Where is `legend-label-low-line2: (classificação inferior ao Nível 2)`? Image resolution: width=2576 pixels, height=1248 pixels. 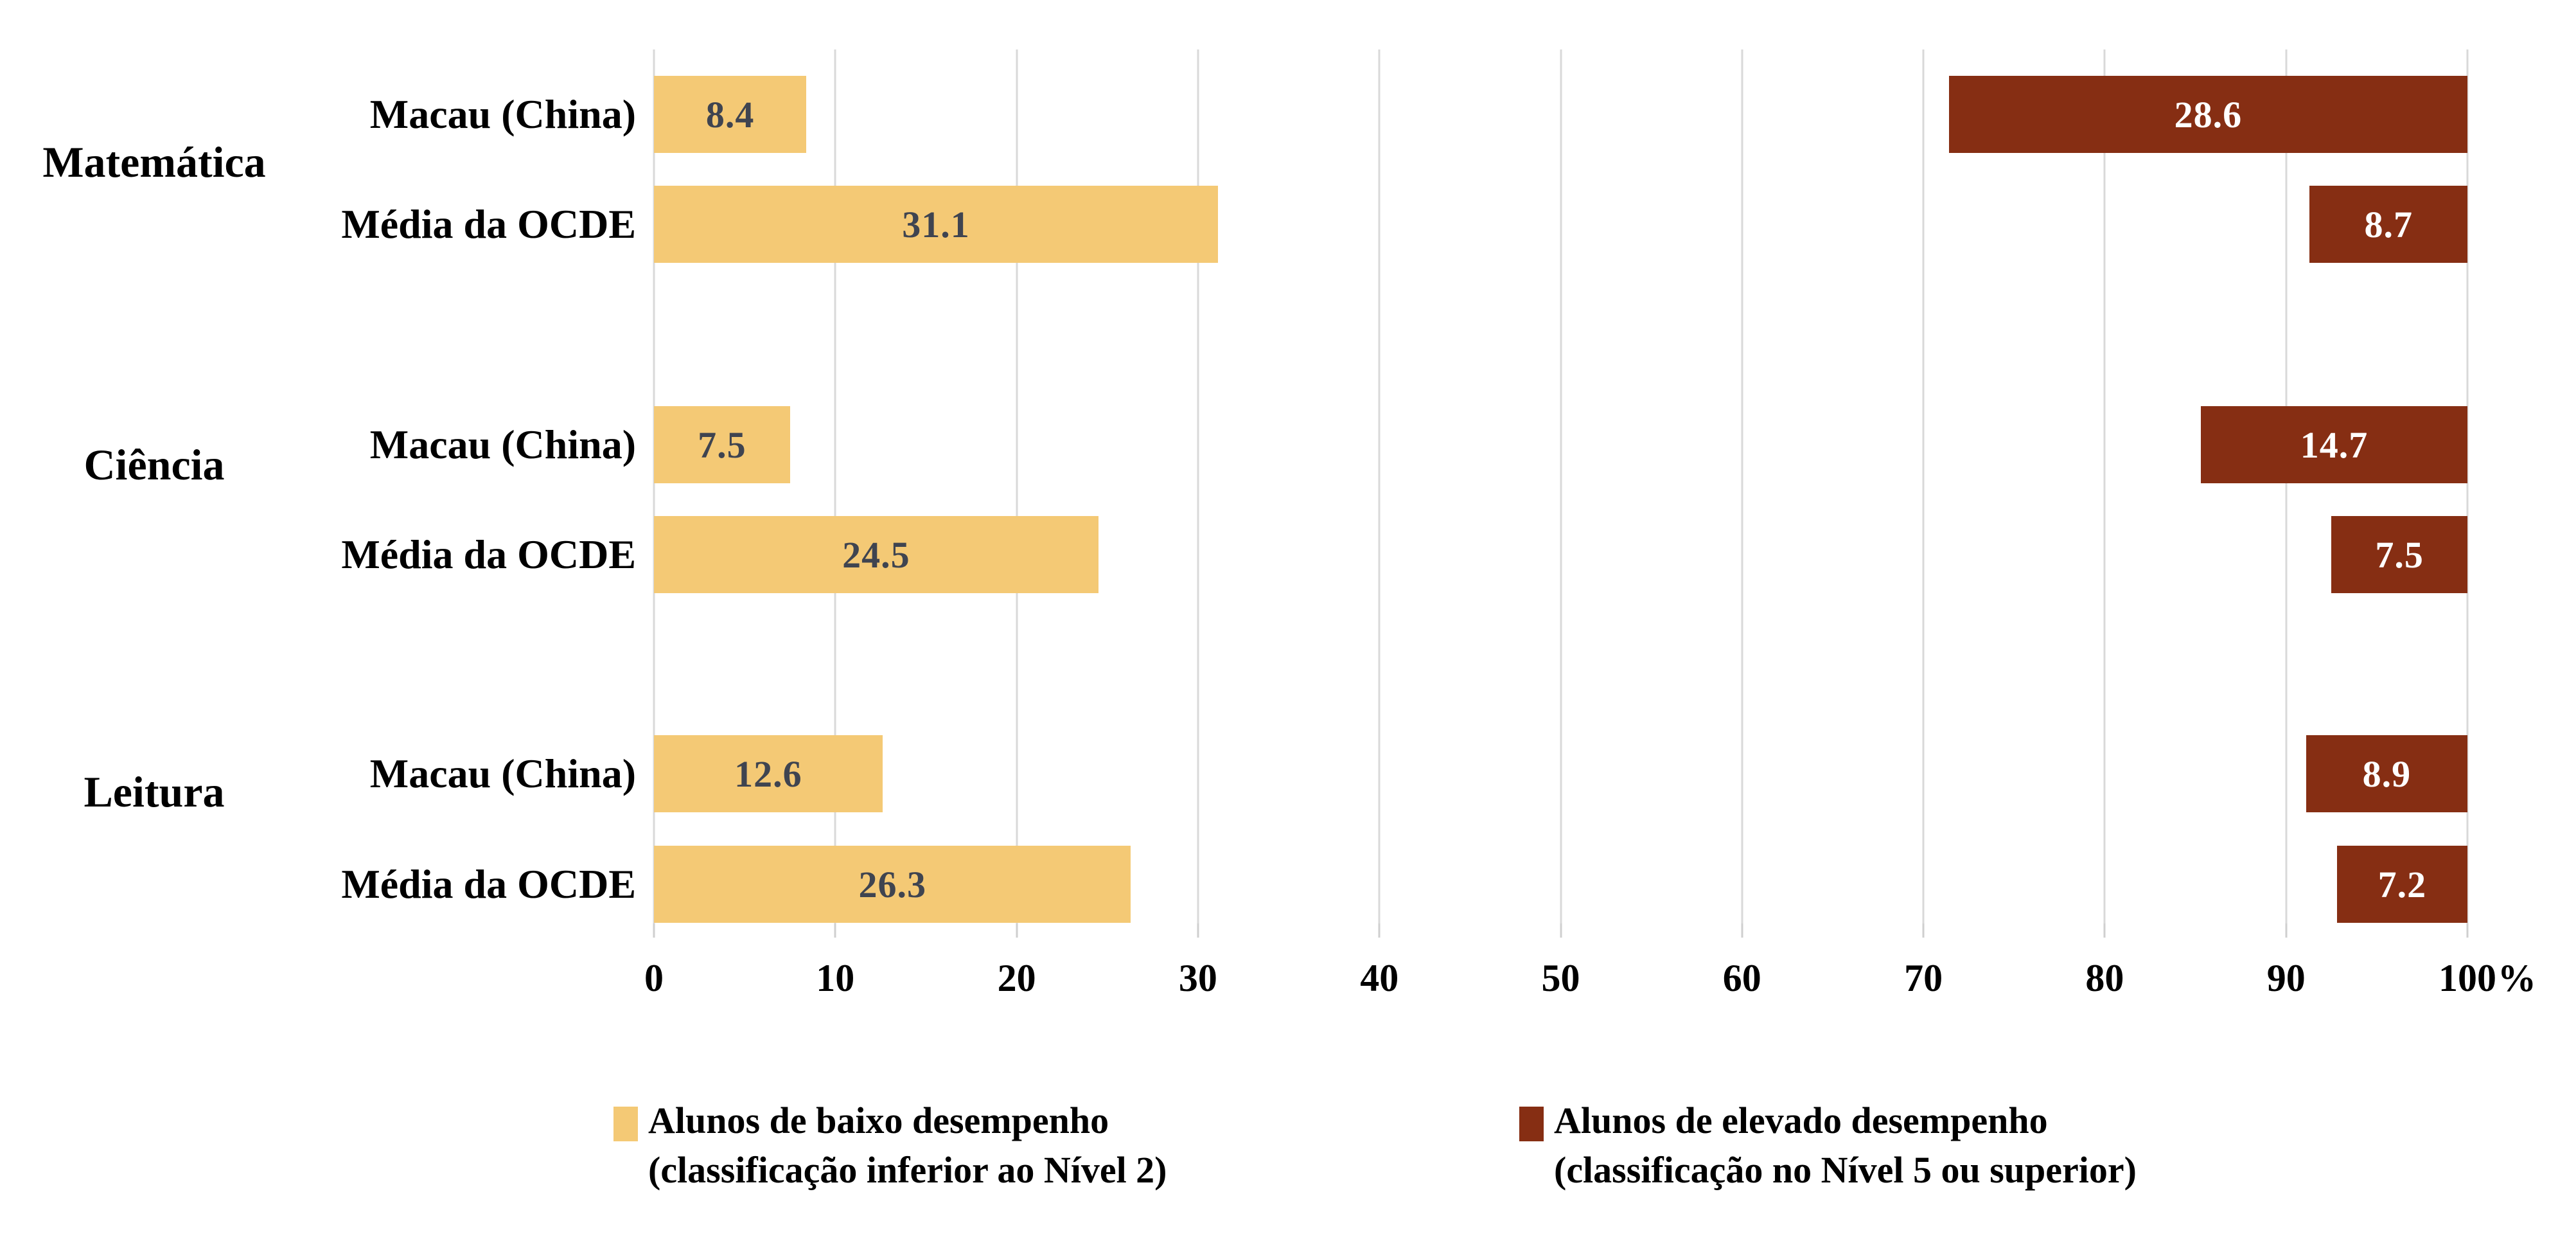
legend-label-low-line2: (classificação inferior ao Nível 2) is located at coordinates (907, 1169).